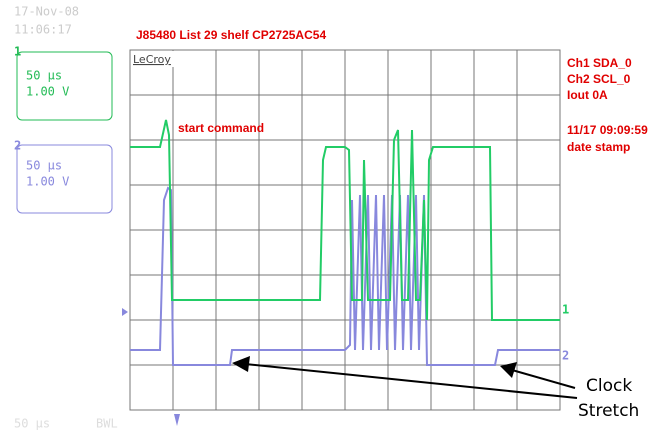 This screenshot has height=432, width=657. I want to click on brand: LeCroy, so click(152, 59).